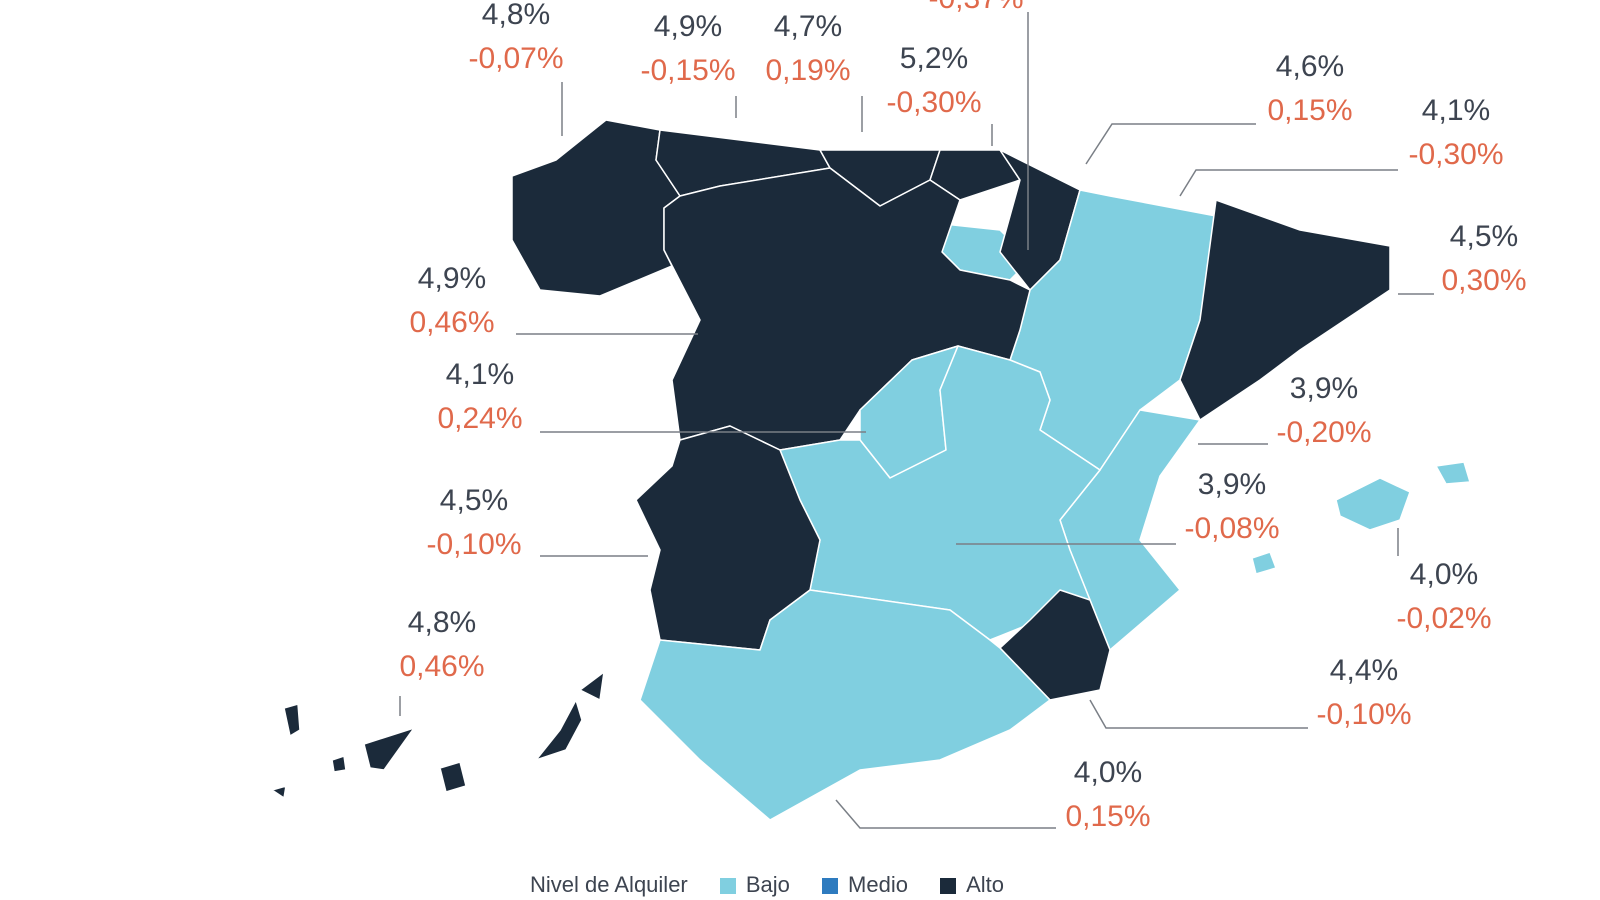 This screenshot has width=1600, height=900. I want to click on change-murcia: -0,10%, so click(1364, 714).